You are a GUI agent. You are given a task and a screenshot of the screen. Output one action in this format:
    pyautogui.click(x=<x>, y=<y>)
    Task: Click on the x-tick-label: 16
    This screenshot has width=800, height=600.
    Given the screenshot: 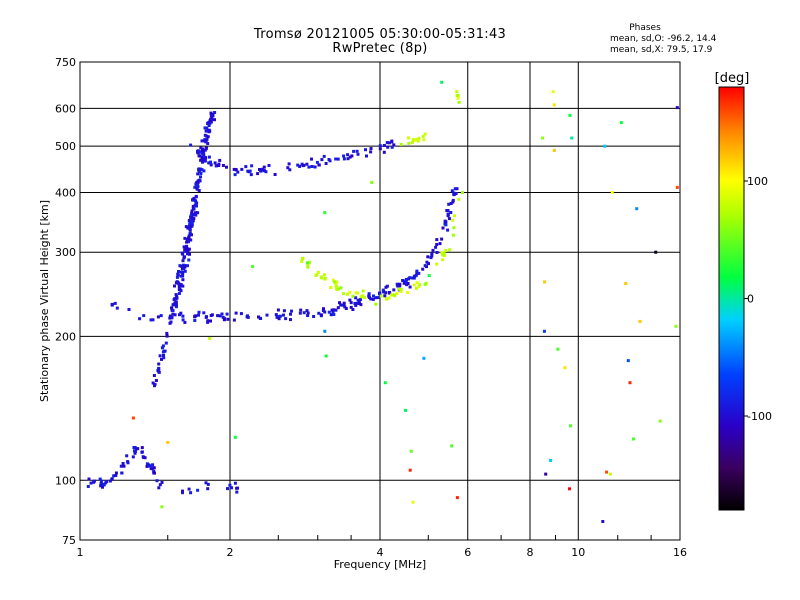 What is the action you would take?
    pyautogui.click(x=680, y=552)
    